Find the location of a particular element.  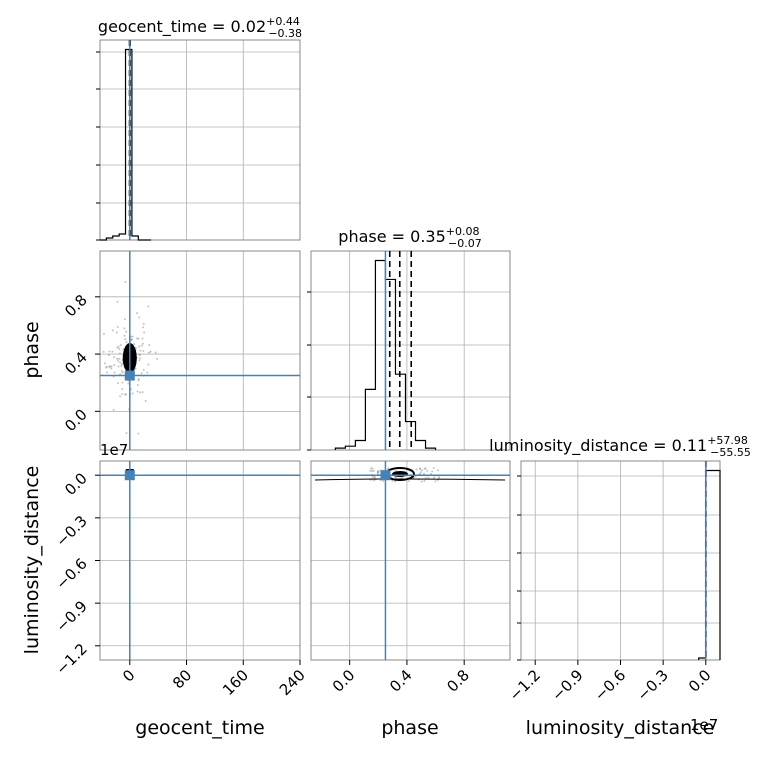

y-axis-label-phase: phase is located at coordinates (32, 349).